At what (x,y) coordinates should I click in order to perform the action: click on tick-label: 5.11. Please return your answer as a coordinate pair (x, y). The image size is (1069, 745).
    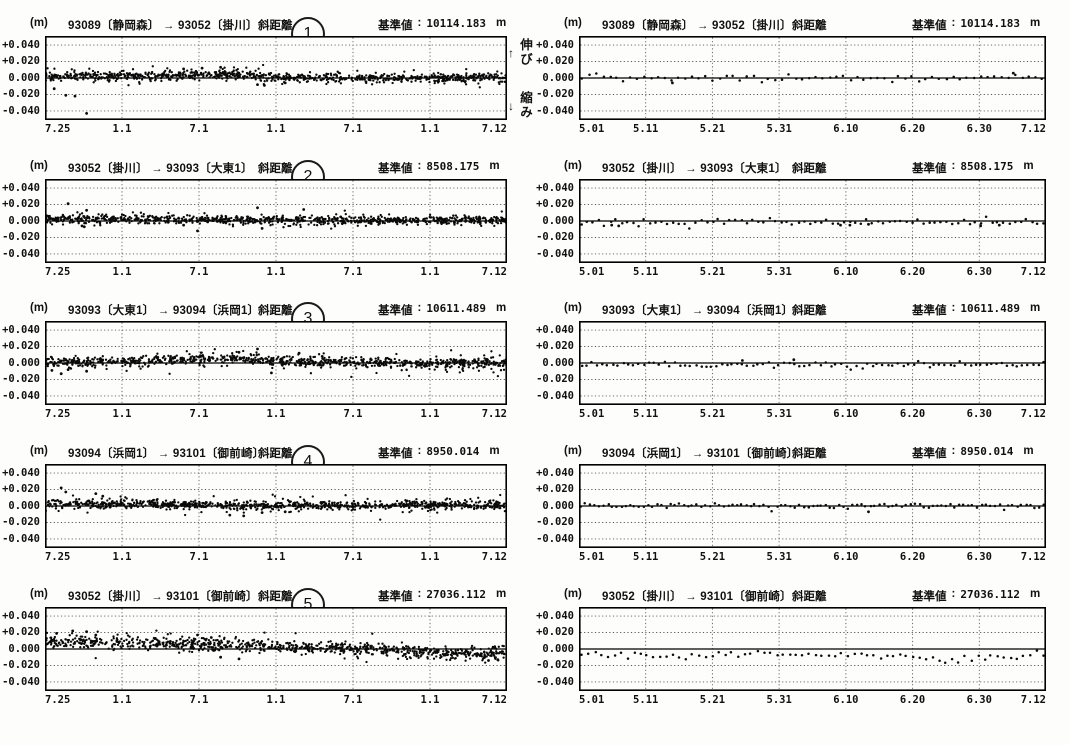
    Looking at the image, I should click on (646, 700).